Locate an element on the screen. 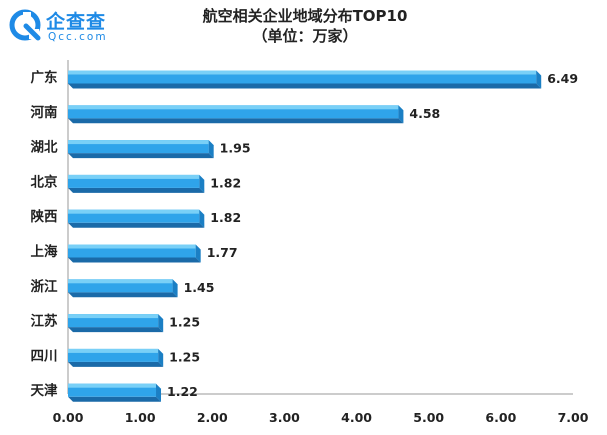  brand-name: 企查查 is located at coordinates (76, 22).